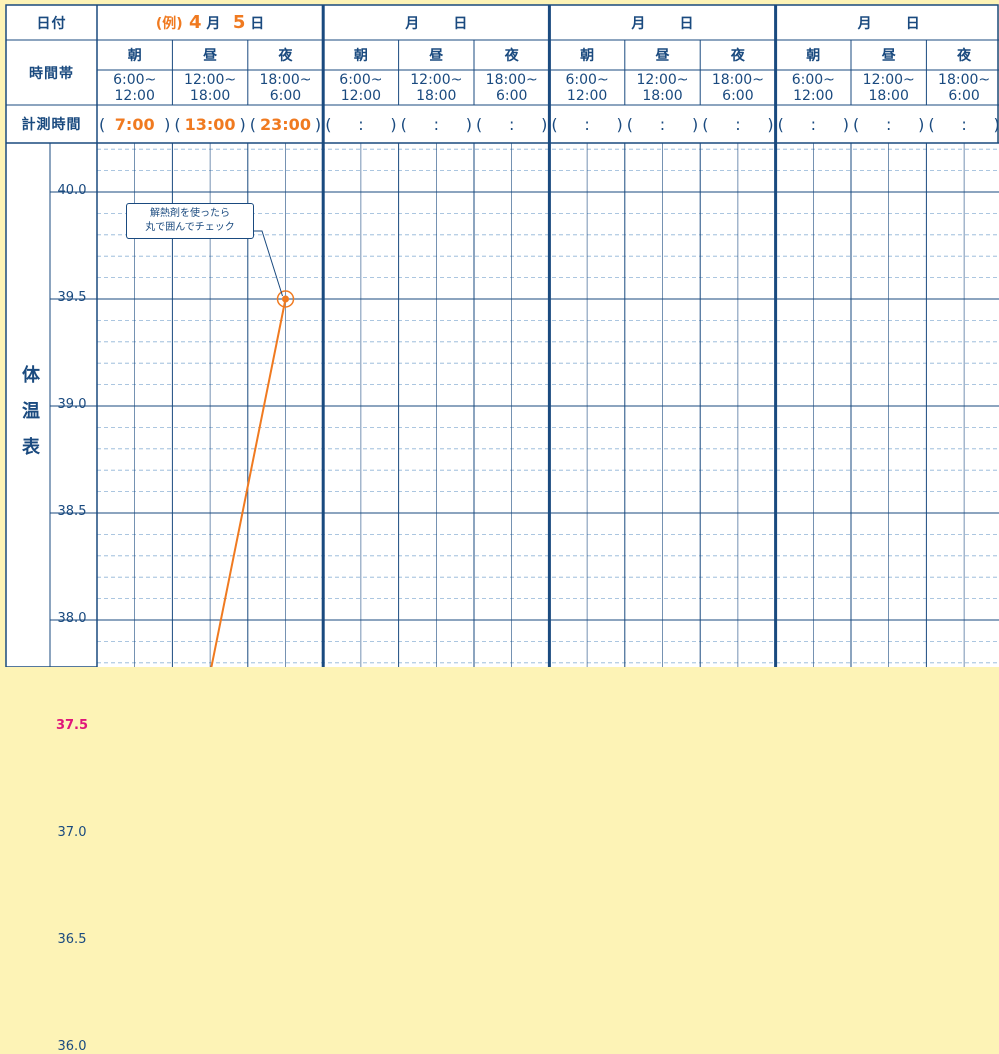 This screenshot has height=1054, width=999. Describe the element at coordinates (190, 213) in the screenshot. I see `callout-line: 解熱剤を使ったら` at that location.